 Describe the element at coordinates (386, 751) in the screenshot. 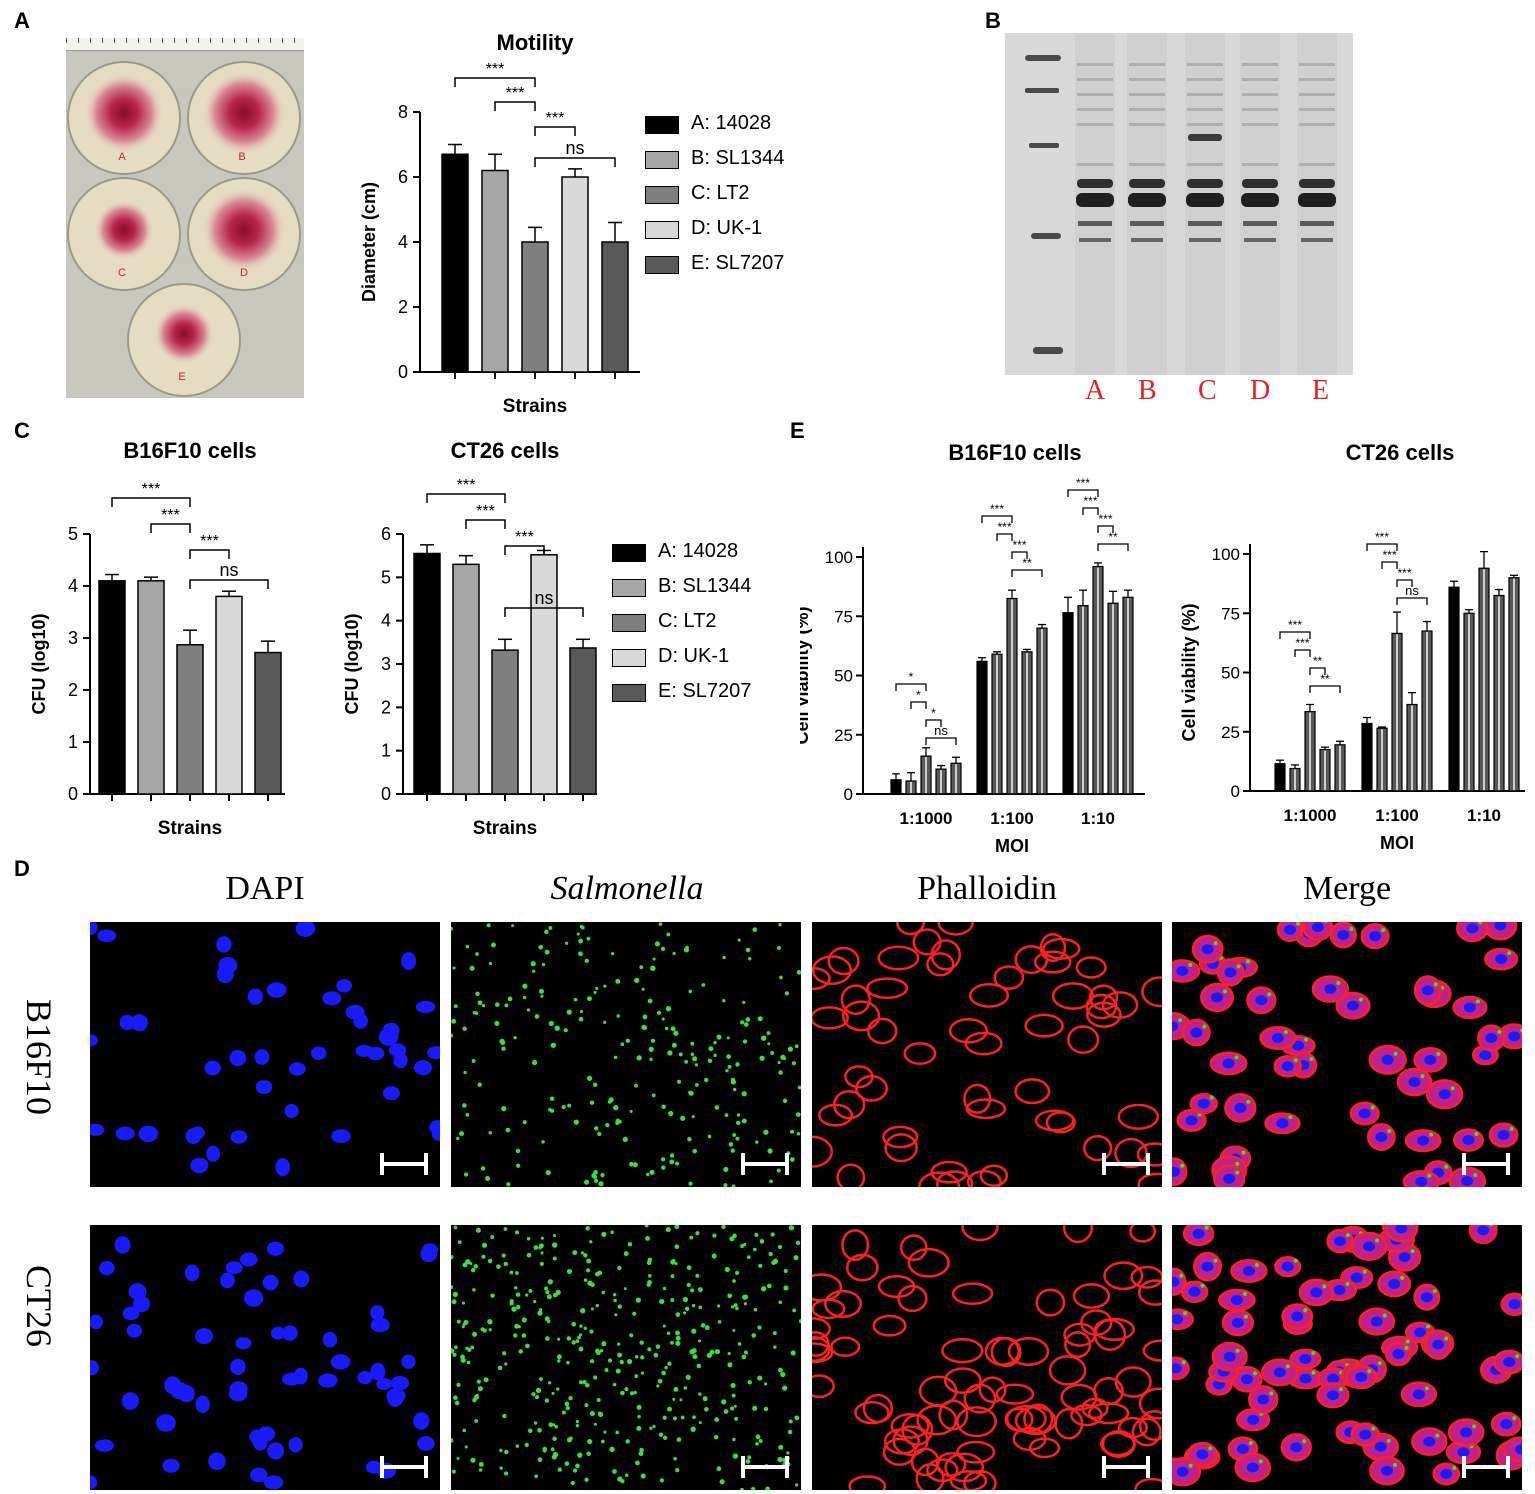

I see `y-tick-label: 1` at that location.